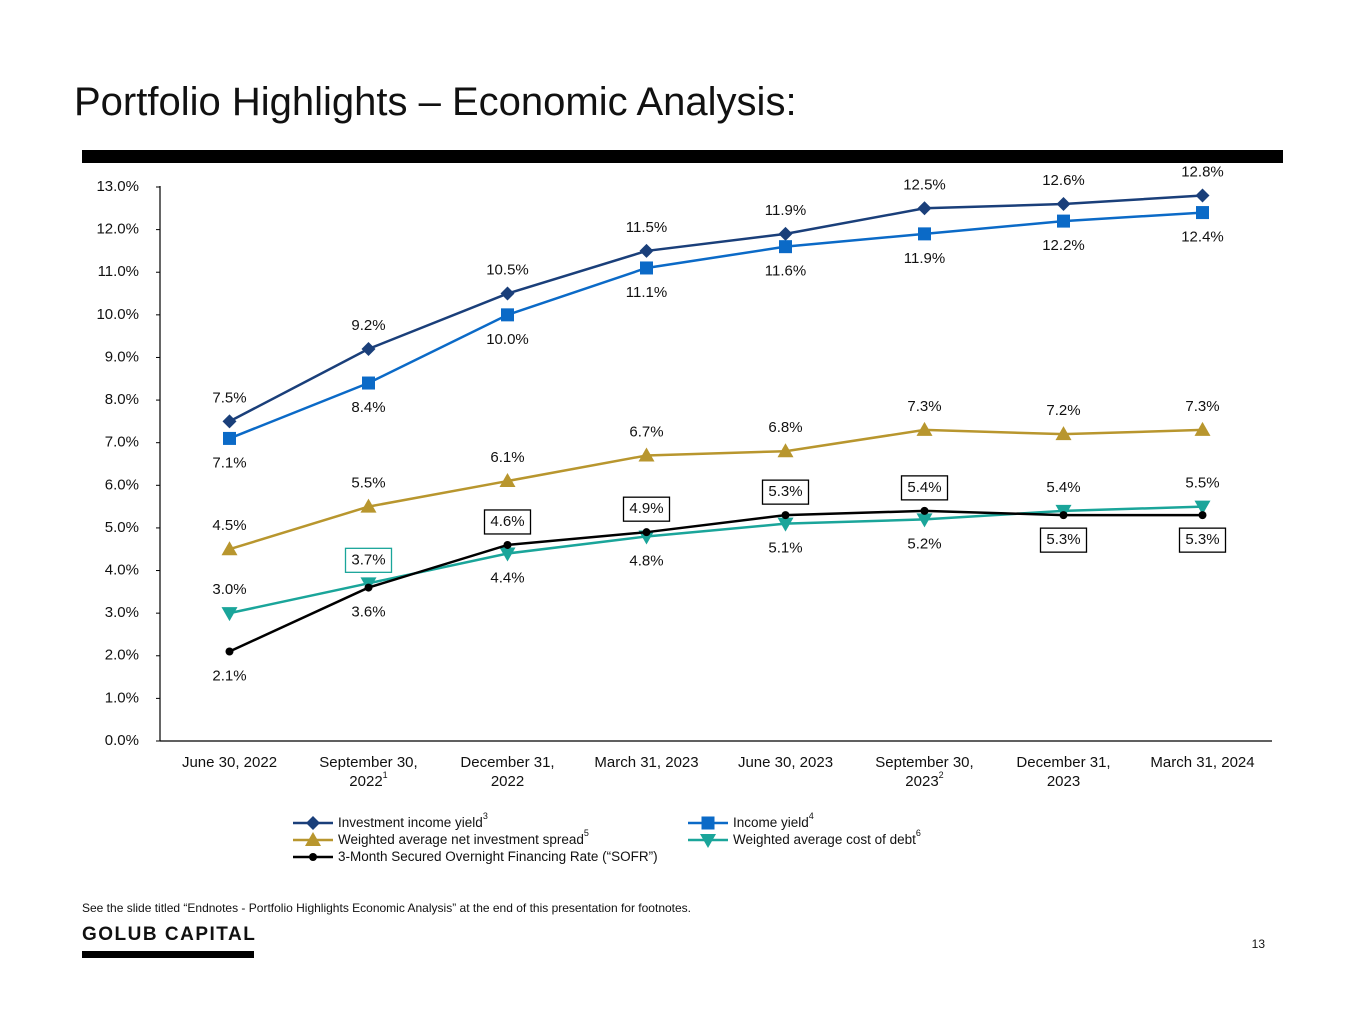 The height and width of the screenshot is (1024, 1365). Describe the element at coordinates (785, 210) in the screenshot. I see `data-label: 11.9%` at that location.